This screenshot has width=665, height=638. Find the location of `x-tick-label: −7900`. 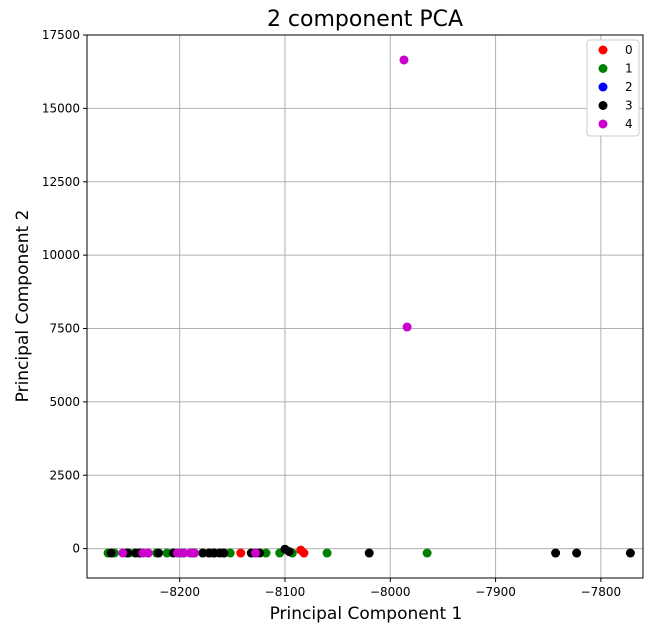

x-tick-label: −7900 is located at coordinates (495, 592).